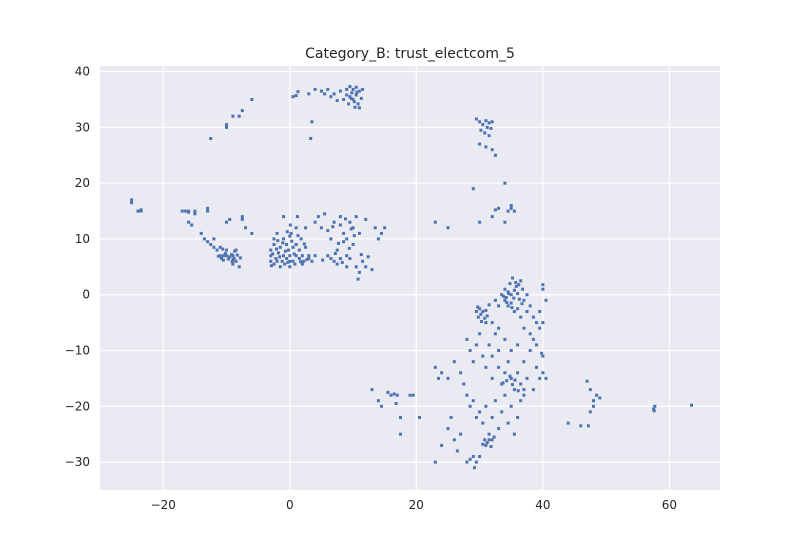  What do you see at coordinates (542, 505) in the screenshot?
I see `x-tick-label: 40` at bounding box center [542, 505].